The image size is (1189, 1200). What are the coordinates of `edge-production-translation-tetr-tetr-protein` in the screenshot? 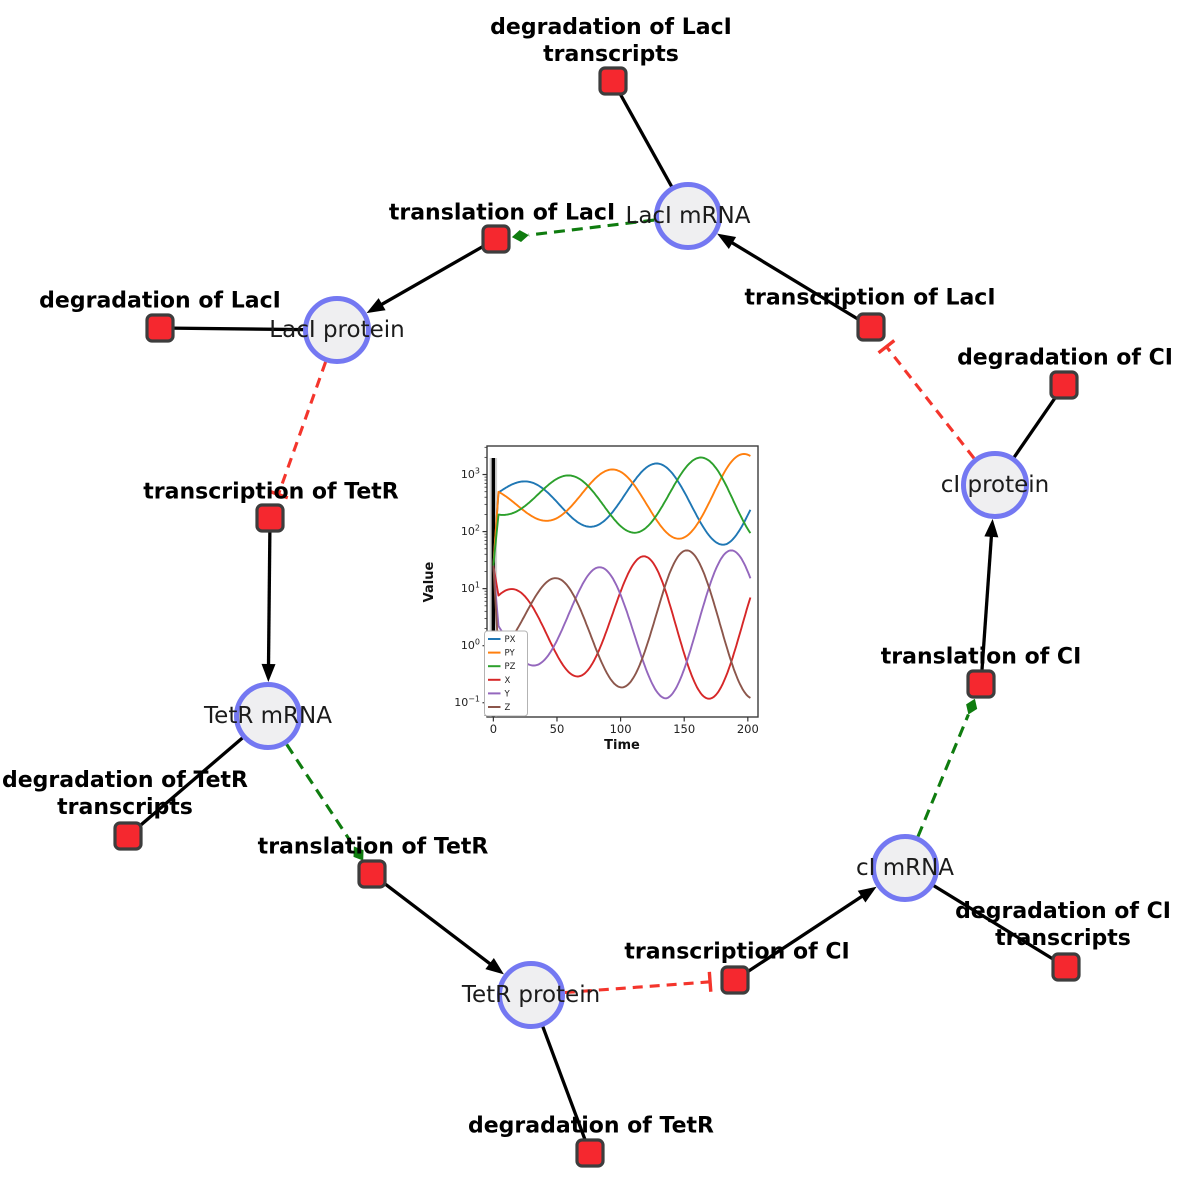 It's located at (434, 921).